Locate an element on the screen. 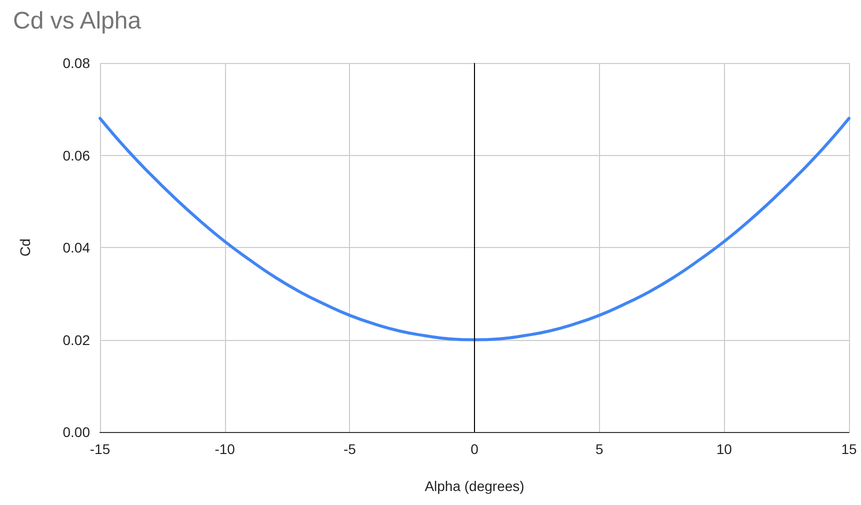 Image resolution: width=861 pixels, height=505 pixels. y-tick-label: 0.00 is located at coordinates (76, 432).